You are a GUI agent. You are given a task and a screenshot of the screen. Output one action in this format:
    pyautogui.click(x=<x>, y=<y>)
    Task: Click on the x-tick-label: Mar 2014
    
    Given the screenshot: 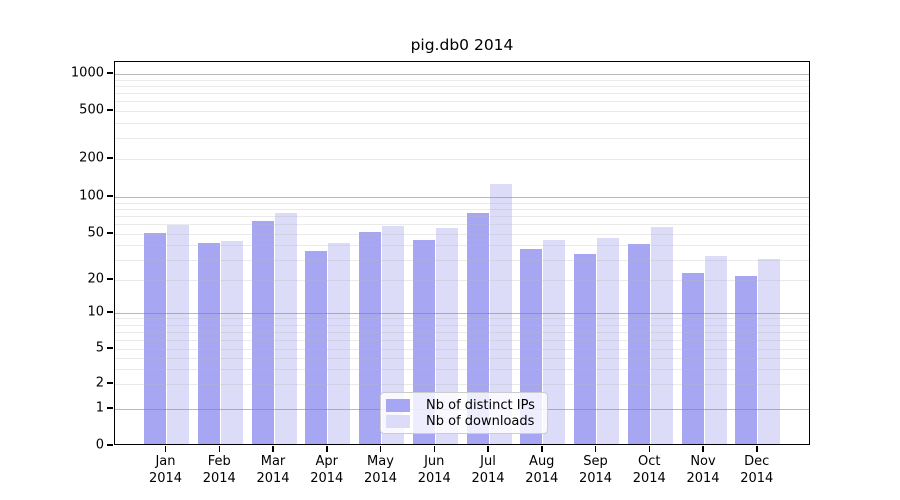 What is the action you would take?
    pyautogui.click(x=273, y=470)
    